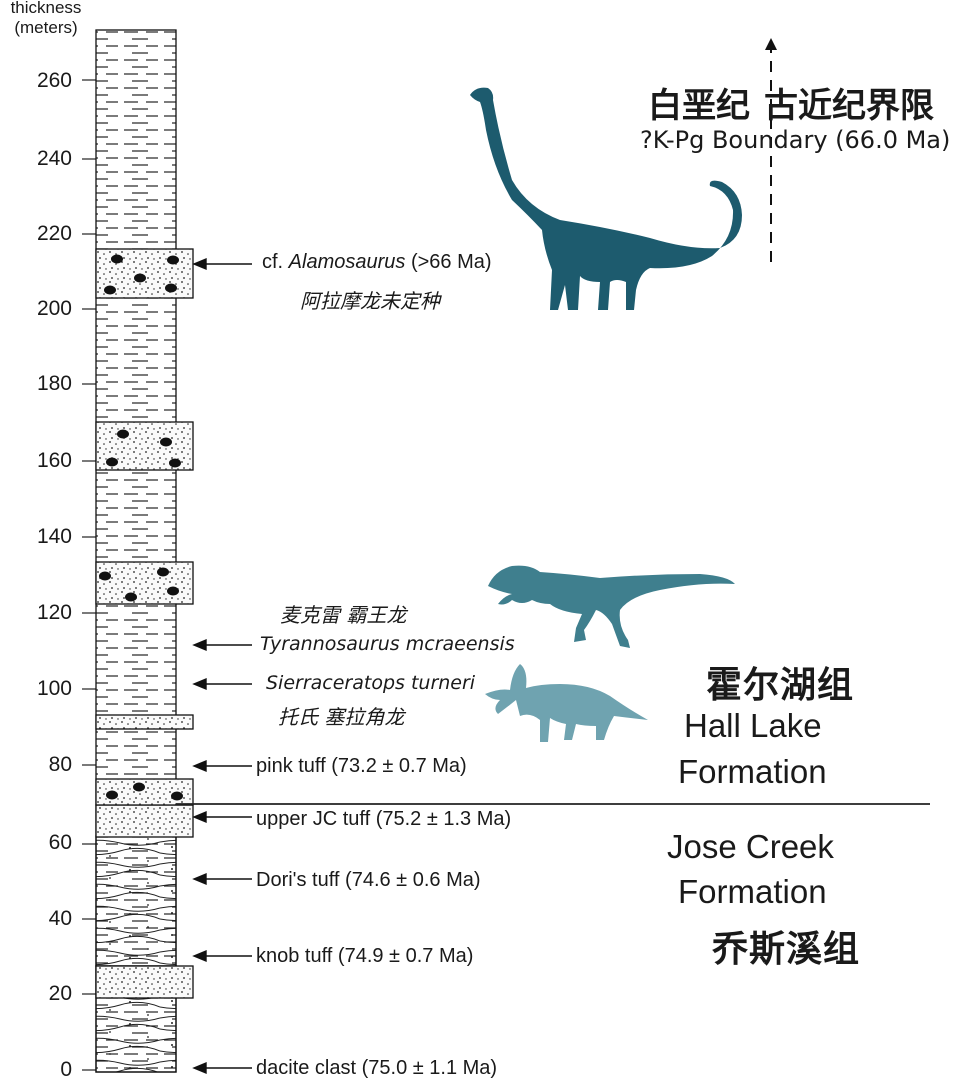 Image resolution: width=969 pixels, height=1081 pixels. What do you see at coordinates (89, 575) in the screenshot?
I see `axis-ticks` at bounding box center [89, 575].